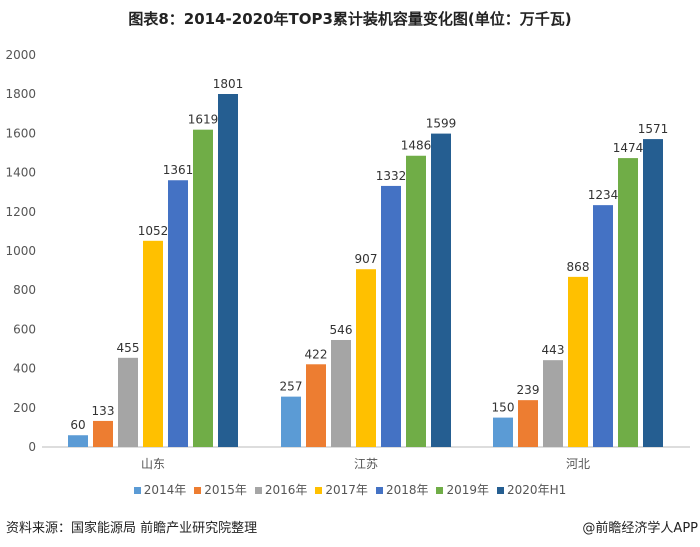 The width and height of the screenshot is (700, 547). I want to click on data-label: 1361, so click(178, 170).